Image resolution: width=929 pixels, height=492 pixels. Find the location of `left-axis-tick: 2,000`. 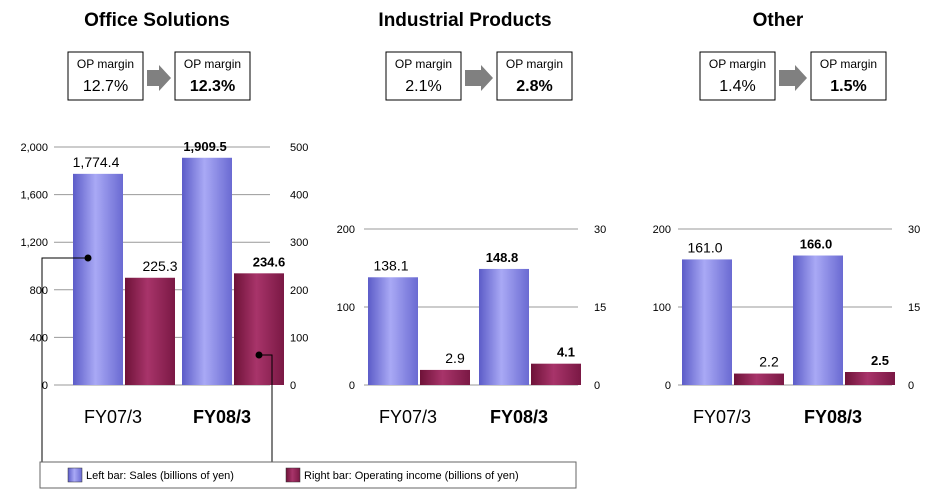

left-axis-tick: 2,000 is located at coordinates (34, 148).